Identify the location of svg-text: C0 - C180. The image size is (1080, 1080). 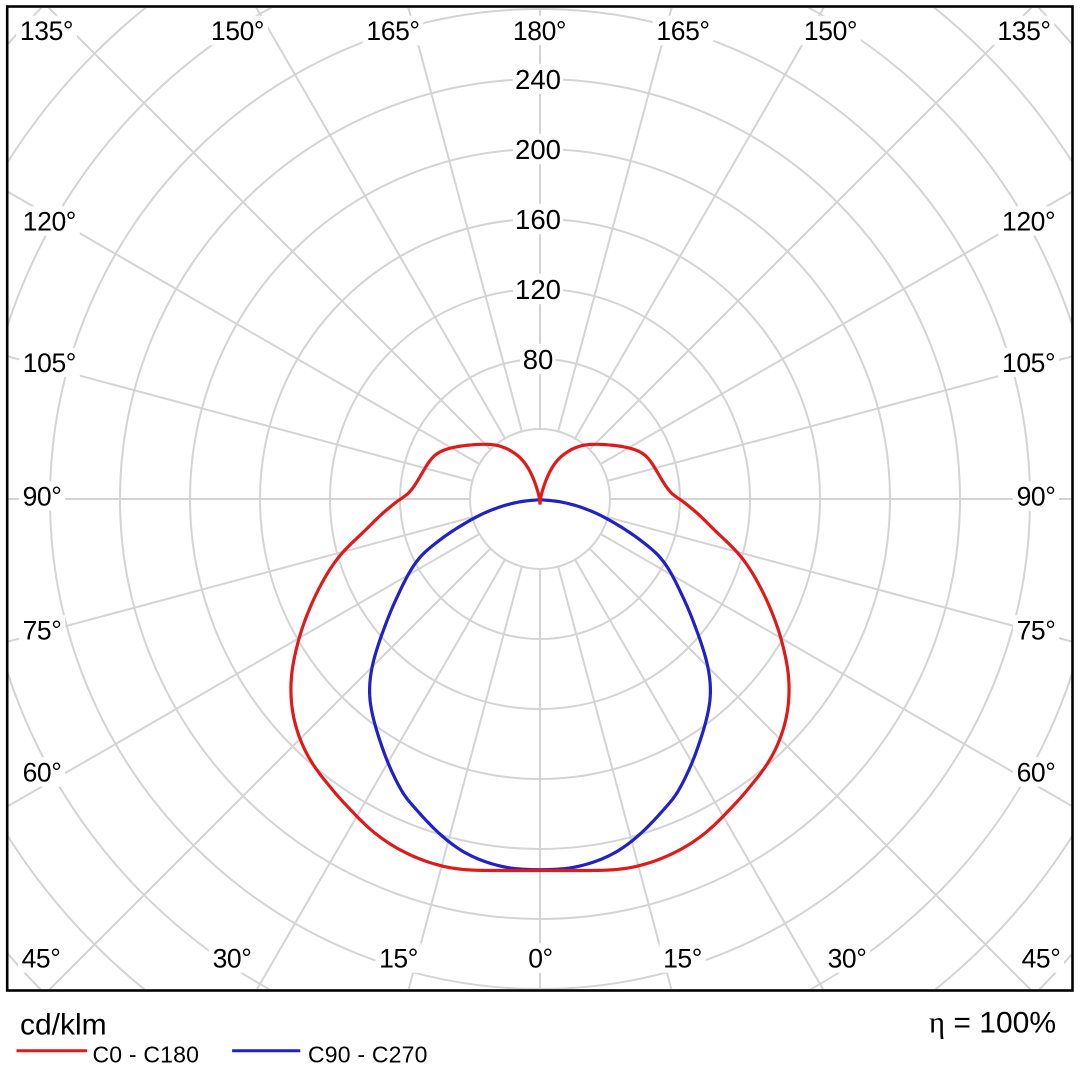
(146, 1055).